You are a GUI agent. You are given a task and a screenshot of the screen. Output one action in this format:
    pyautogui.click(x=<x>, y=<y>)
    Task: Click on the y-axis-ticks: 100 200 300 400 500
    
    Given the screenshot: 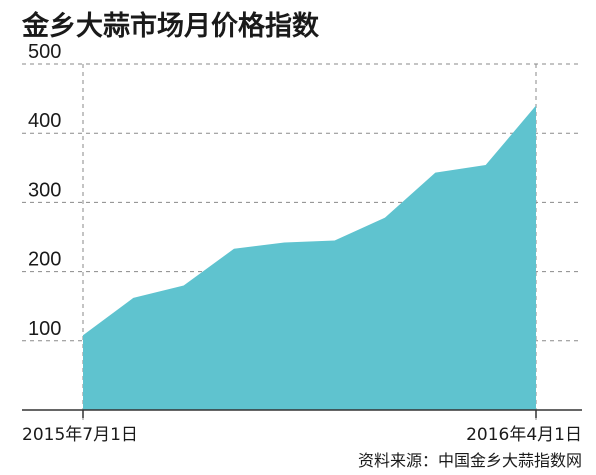 What is the action you would take?
    pyautogui.click(x=44, y=190)
    